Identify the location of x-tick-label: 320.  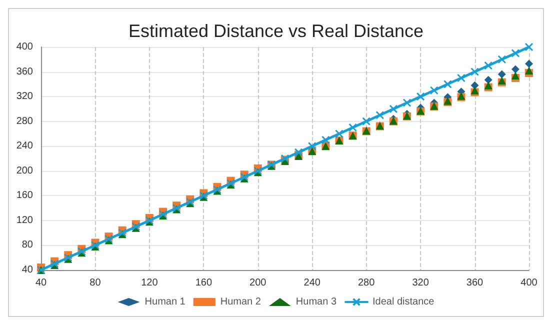
(421, 283).